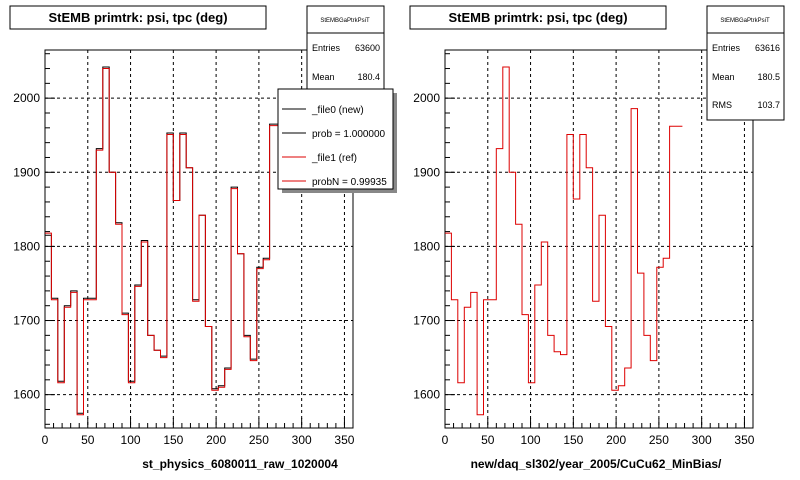  Describe the element at coordinates (445, 440) in the screenshot. I see `right-x-tick-label: 0` at that location.